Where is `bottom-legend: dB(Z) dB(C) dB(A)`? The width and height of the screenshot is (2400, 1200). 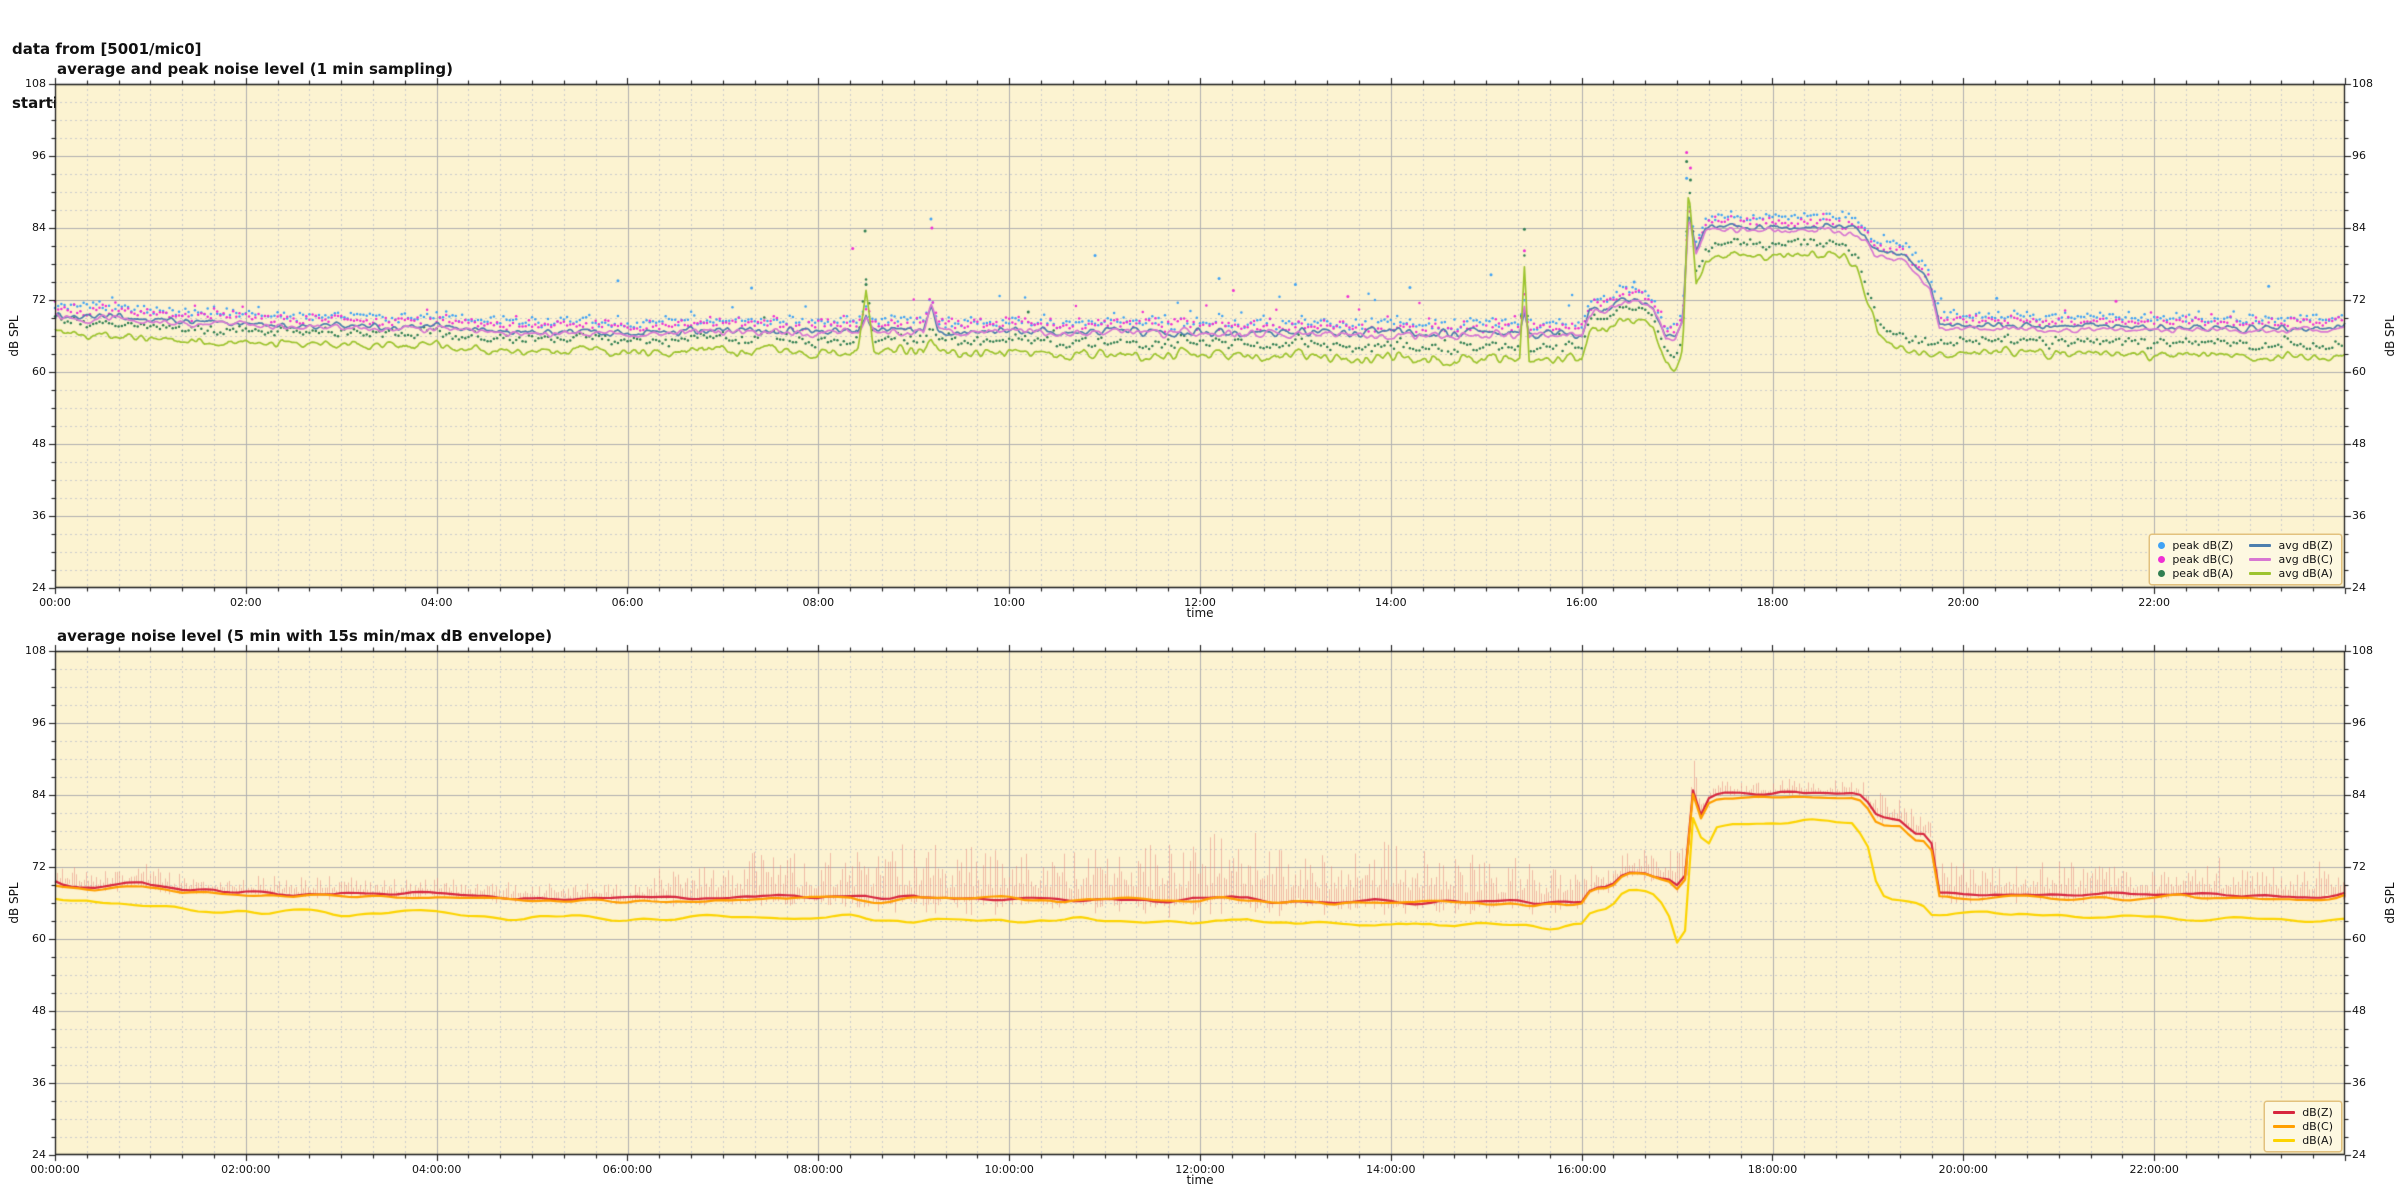
bottom-legend: dB(Z) dB(C) dB(A) is located at coordinates (2303, 1126).